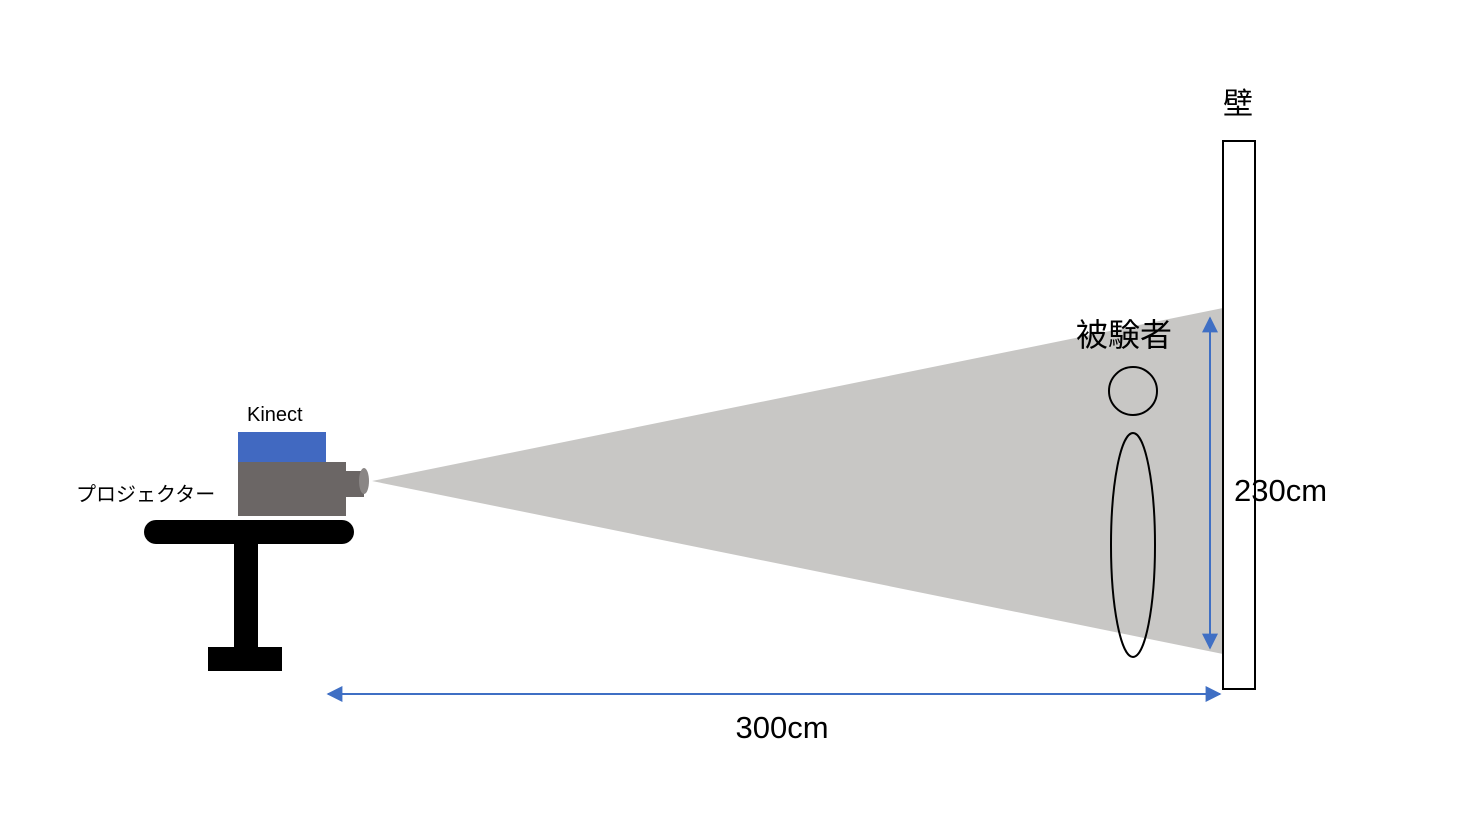 The image size is (1472, 816). Describe the element at coordinates (1124, 335) in the screenshot. I see `subject-label: 被験者` at that location.